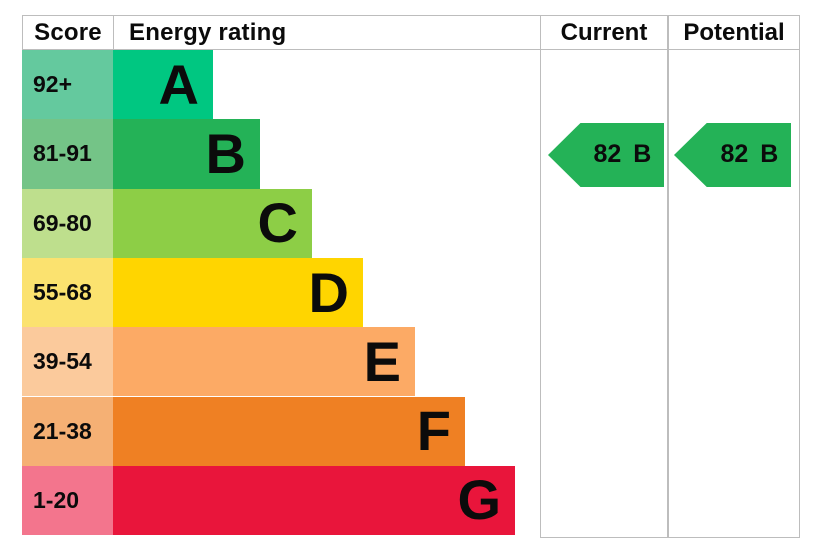 The image size is (820, 547). I want to click on band-bar-letter: A, so click(163, 85).